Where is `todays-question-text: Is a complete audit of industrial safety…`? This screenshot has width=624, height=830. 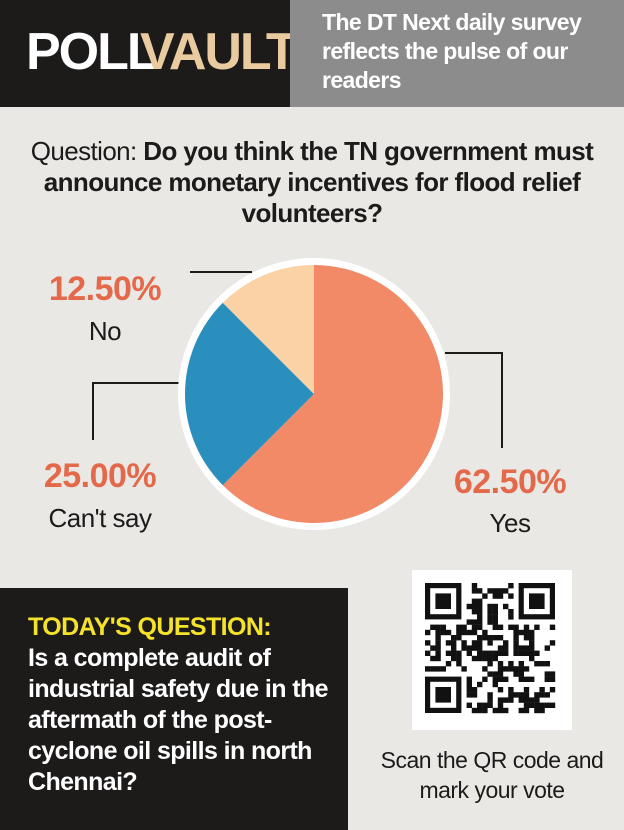
todays-question-text: Is a complete audit of industrial safety… is located at coordinates (178, 720).